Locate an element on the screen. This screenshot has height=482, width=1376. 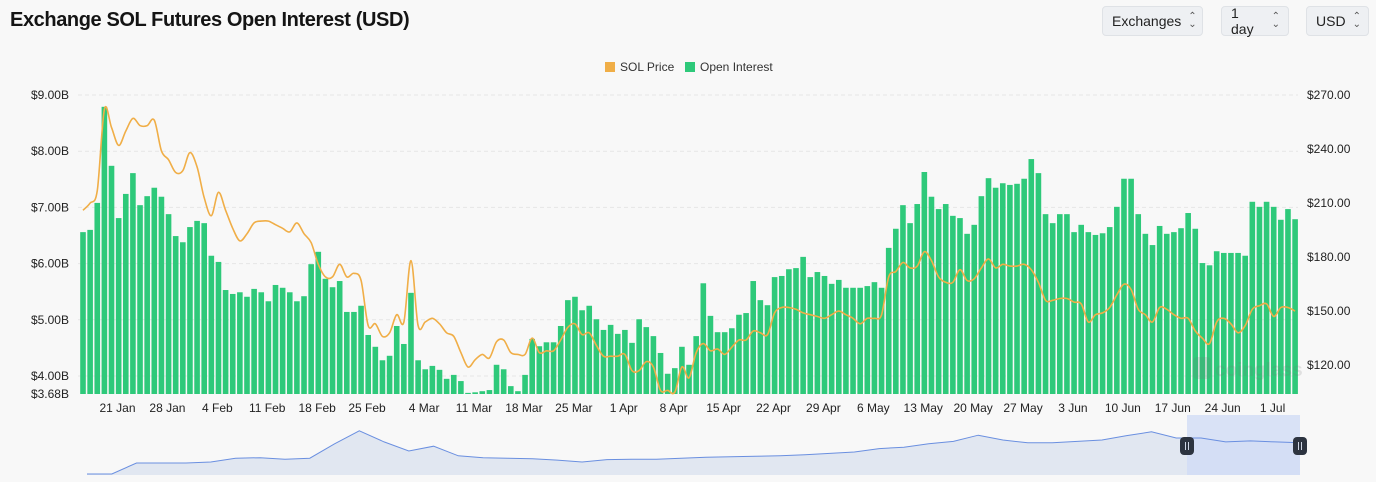
legend-label-open-interest: Open Interest is located at coordinates (736, 67).